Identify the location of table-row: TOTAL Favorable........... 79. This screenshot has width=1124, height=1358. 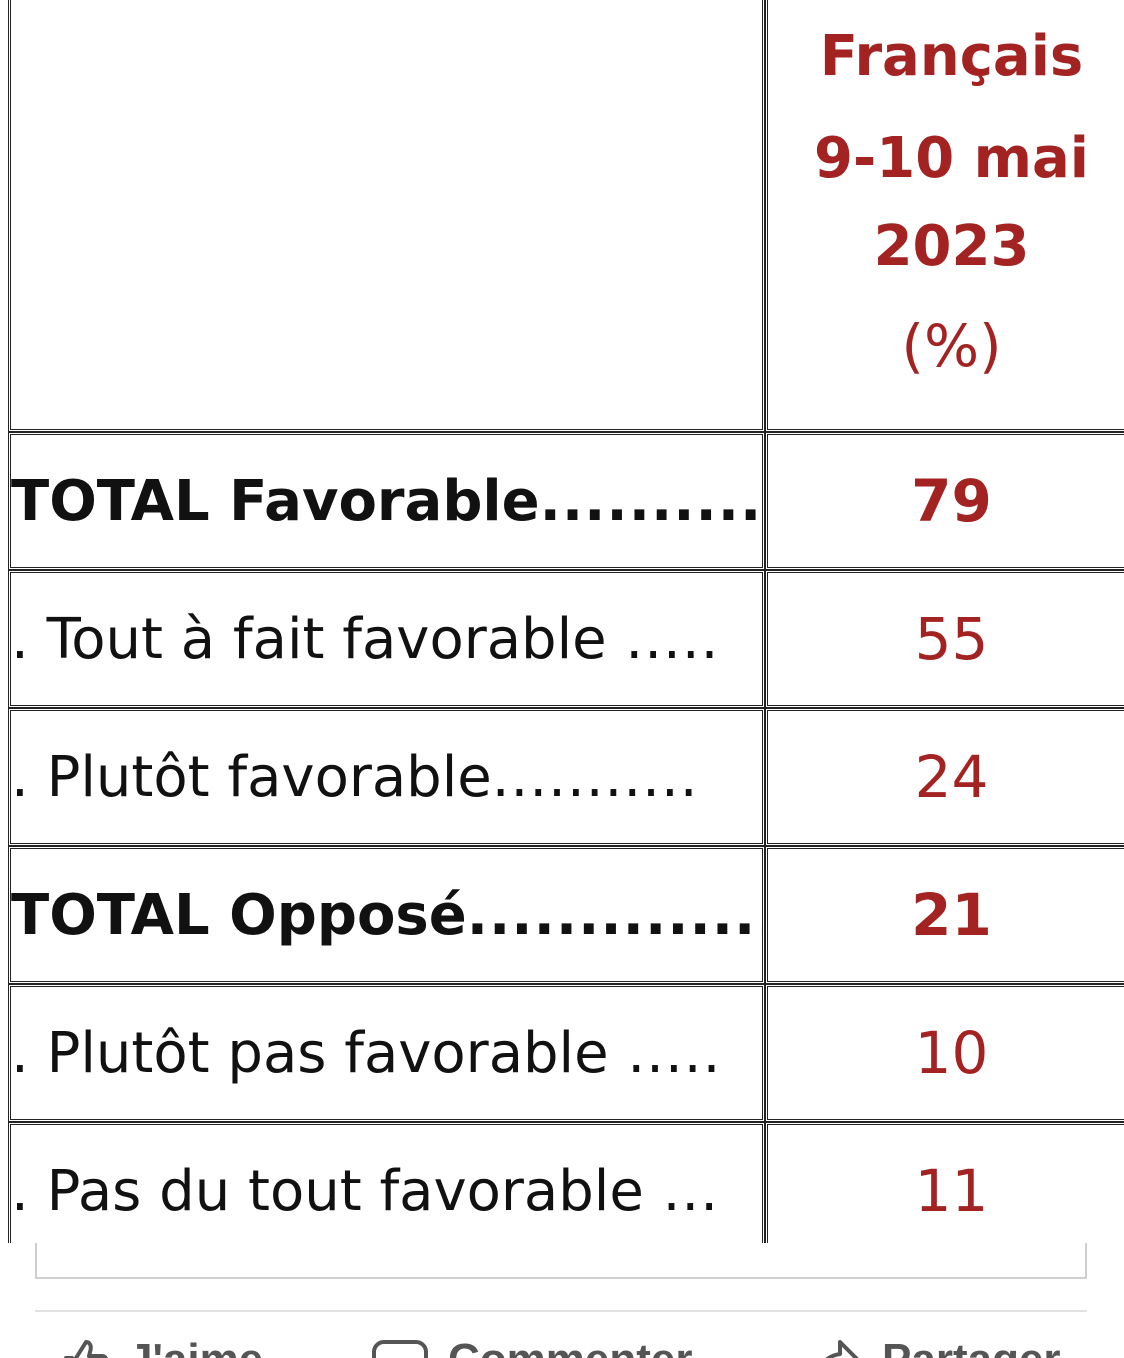
(566, 501).